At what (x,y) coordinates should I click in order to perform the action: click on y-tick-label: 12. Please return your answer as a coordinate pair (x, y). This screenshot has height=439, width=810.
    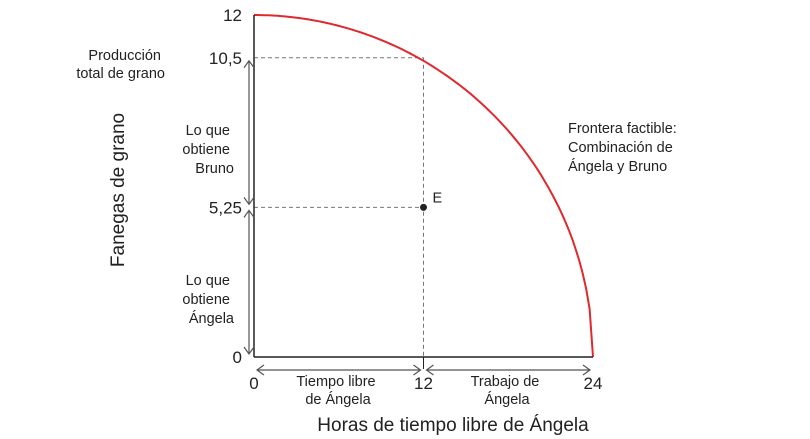
    Looking at the image, I should click on (232, 15).